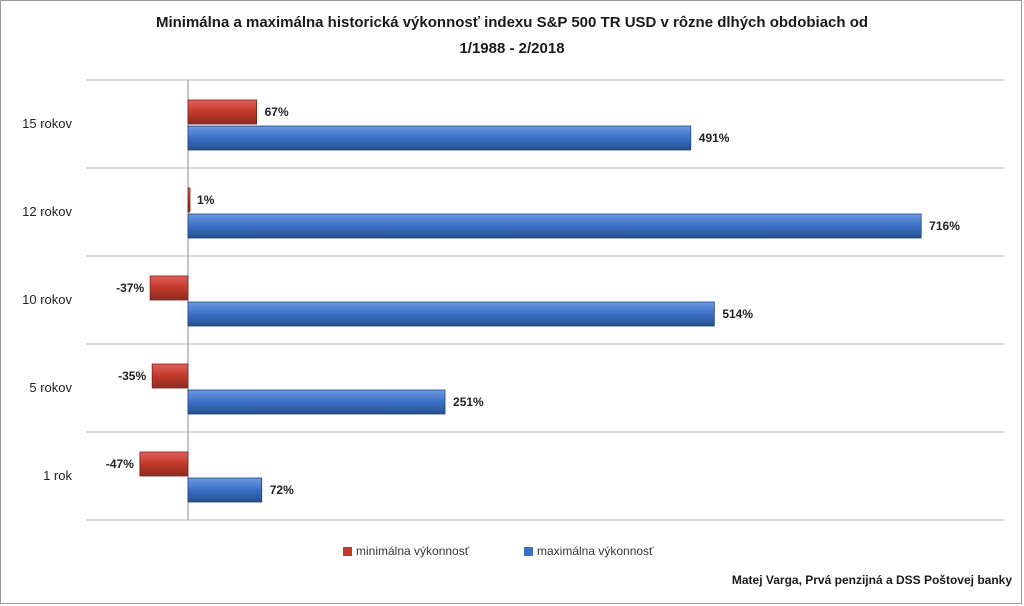 This screenshot has height=606, width=1024. What do you see at coordinates (528, 551) in the screenshot?
I see `legend-swatch-max` at bounding box center [528, 551].